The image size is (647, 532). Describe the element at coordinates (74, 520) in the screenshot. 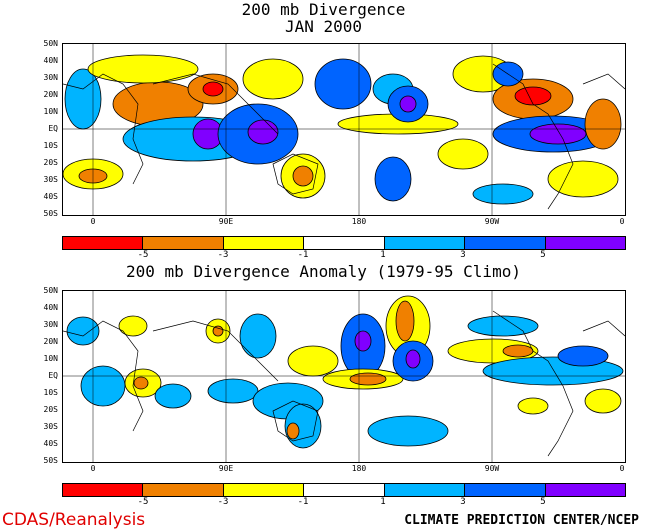

I see `footer-source-label: CDAS/Reanalysis` at that location.